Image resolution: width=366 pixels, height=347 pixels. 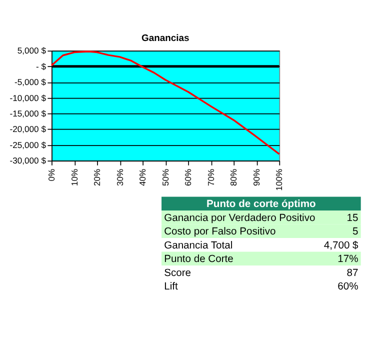 I want to click on y-tick-label: -15,000 $, so click(x=28, y=113).